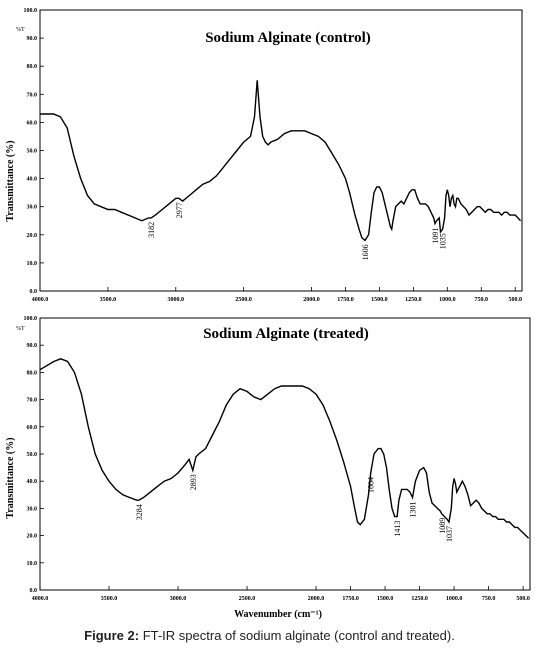 Image resolution: width=539 pixels, height=654 pixels. Describe the element at coordinates (193, 482) in the screenshot. I see `peak-label: 2893` at that location.